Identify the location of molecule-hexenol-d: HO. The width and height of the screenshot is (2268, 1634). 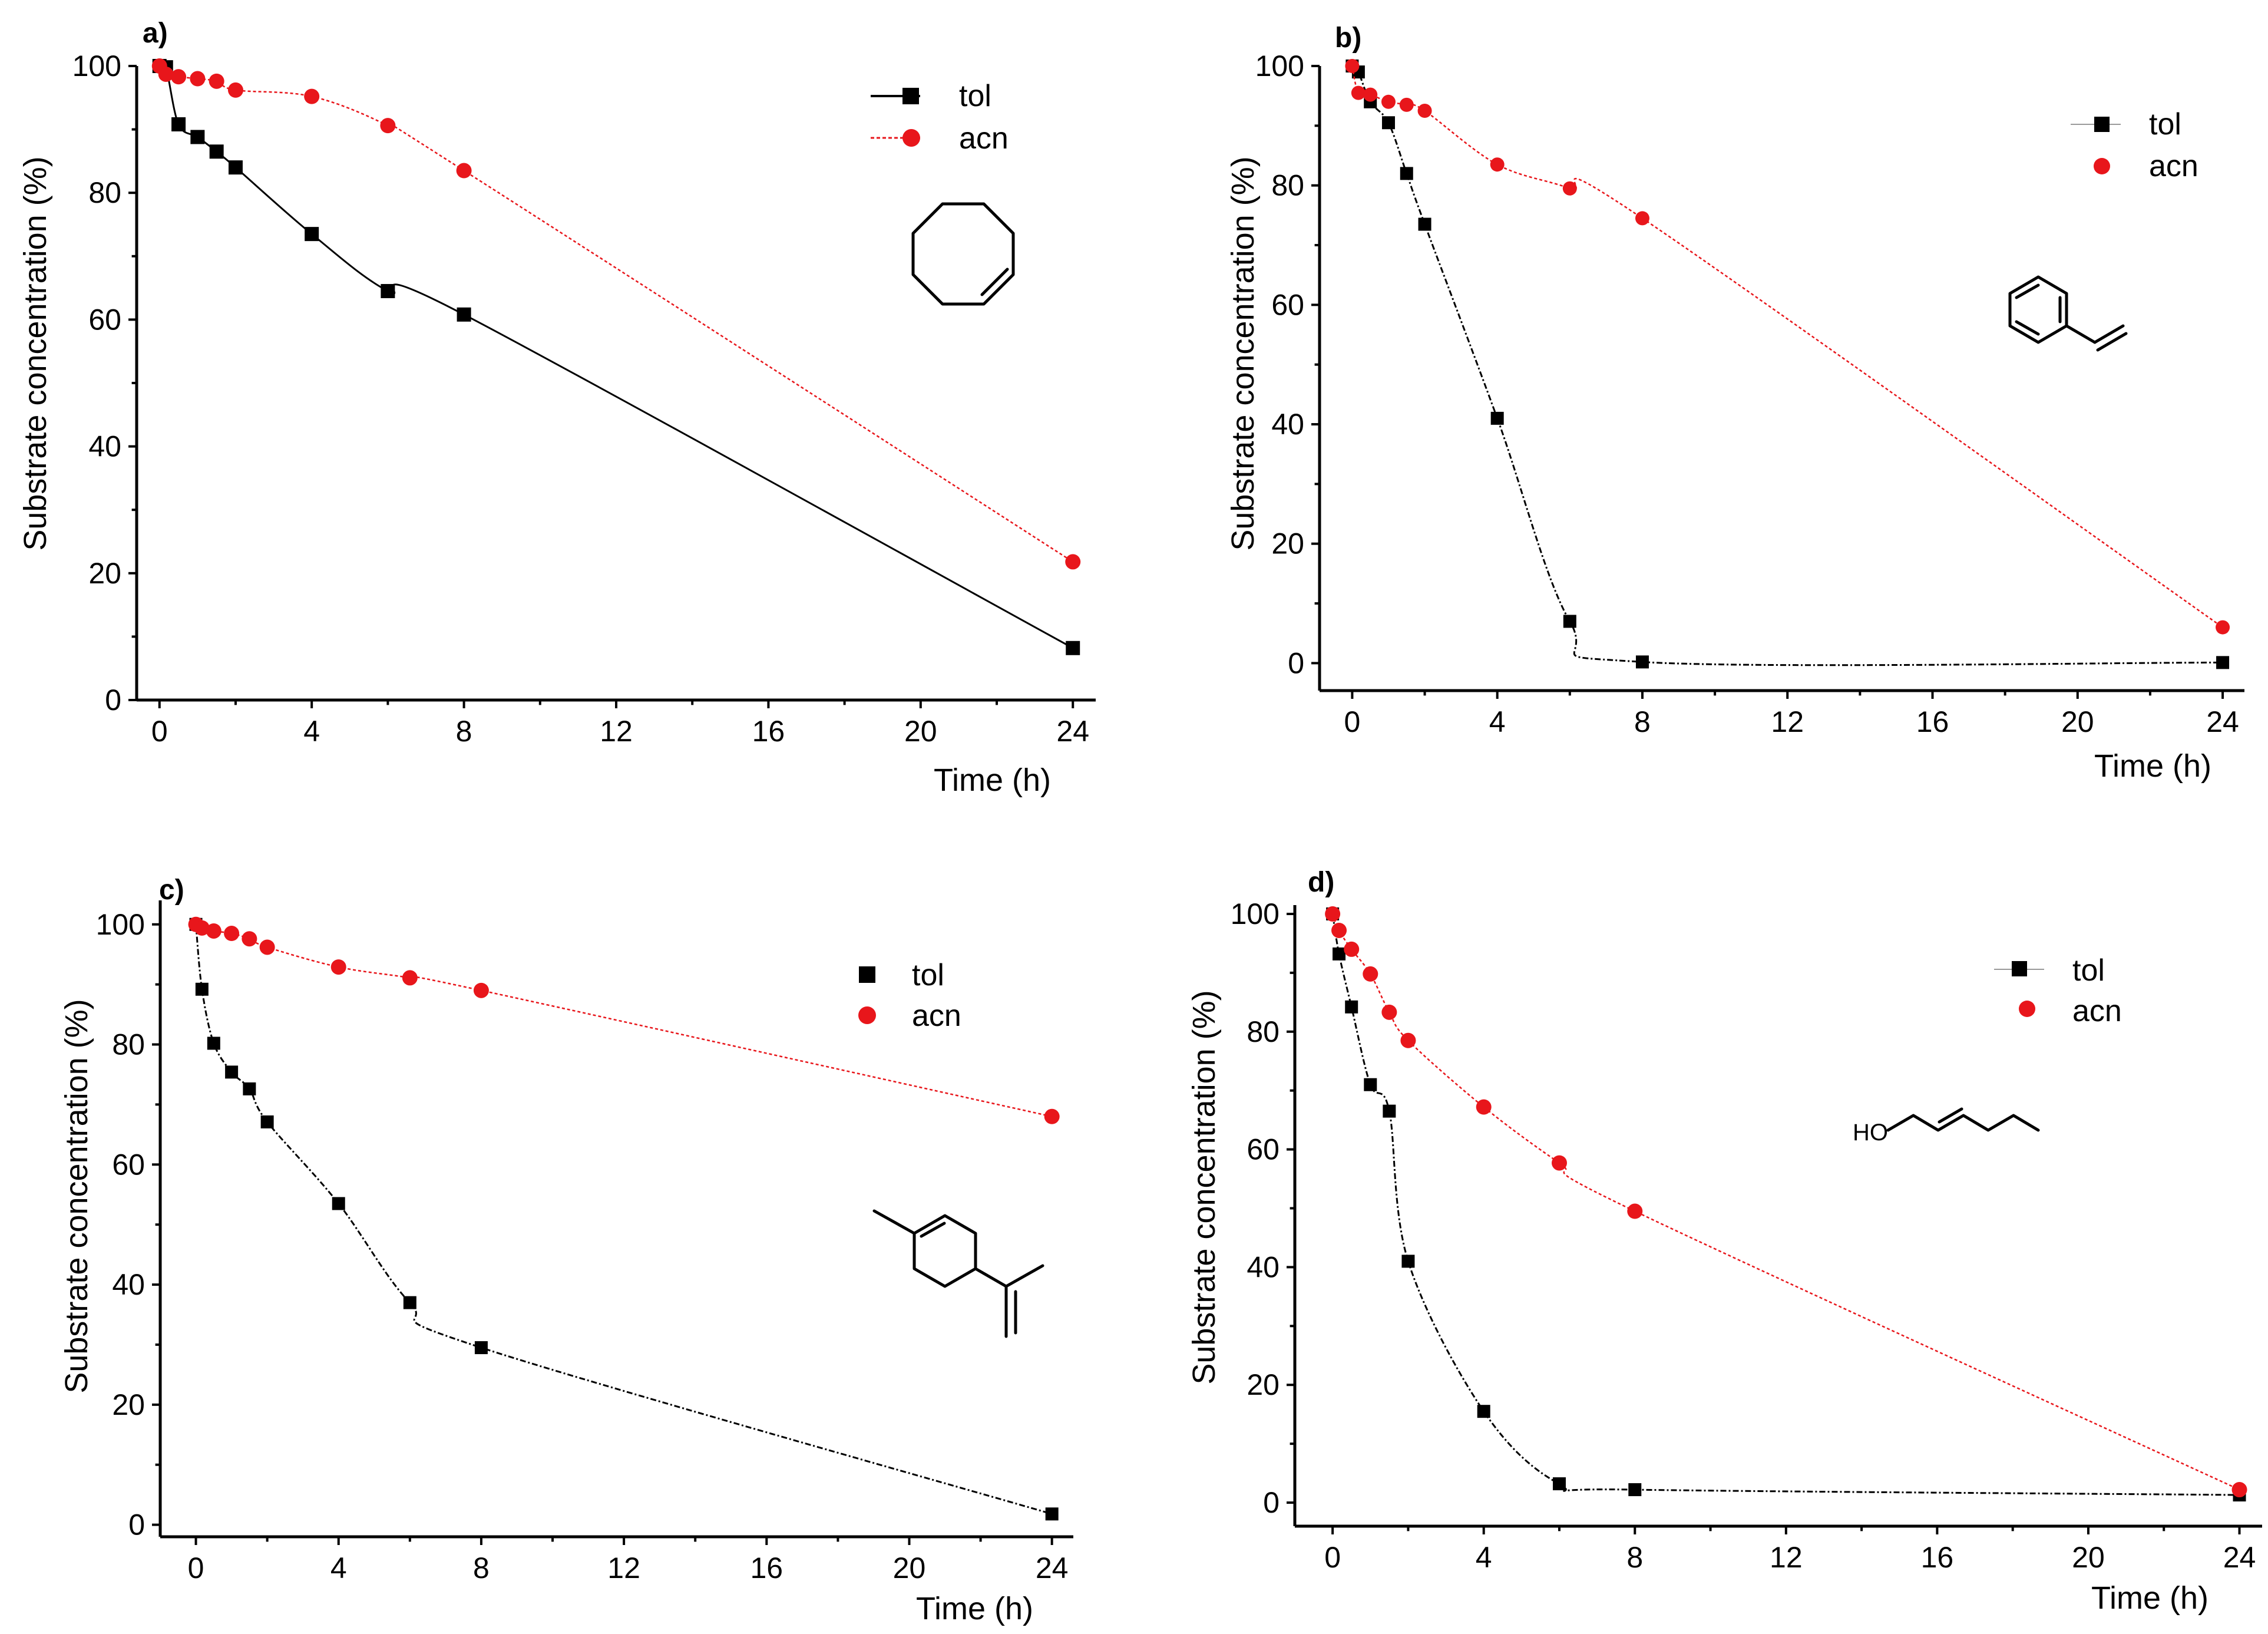
(1946, 1126).